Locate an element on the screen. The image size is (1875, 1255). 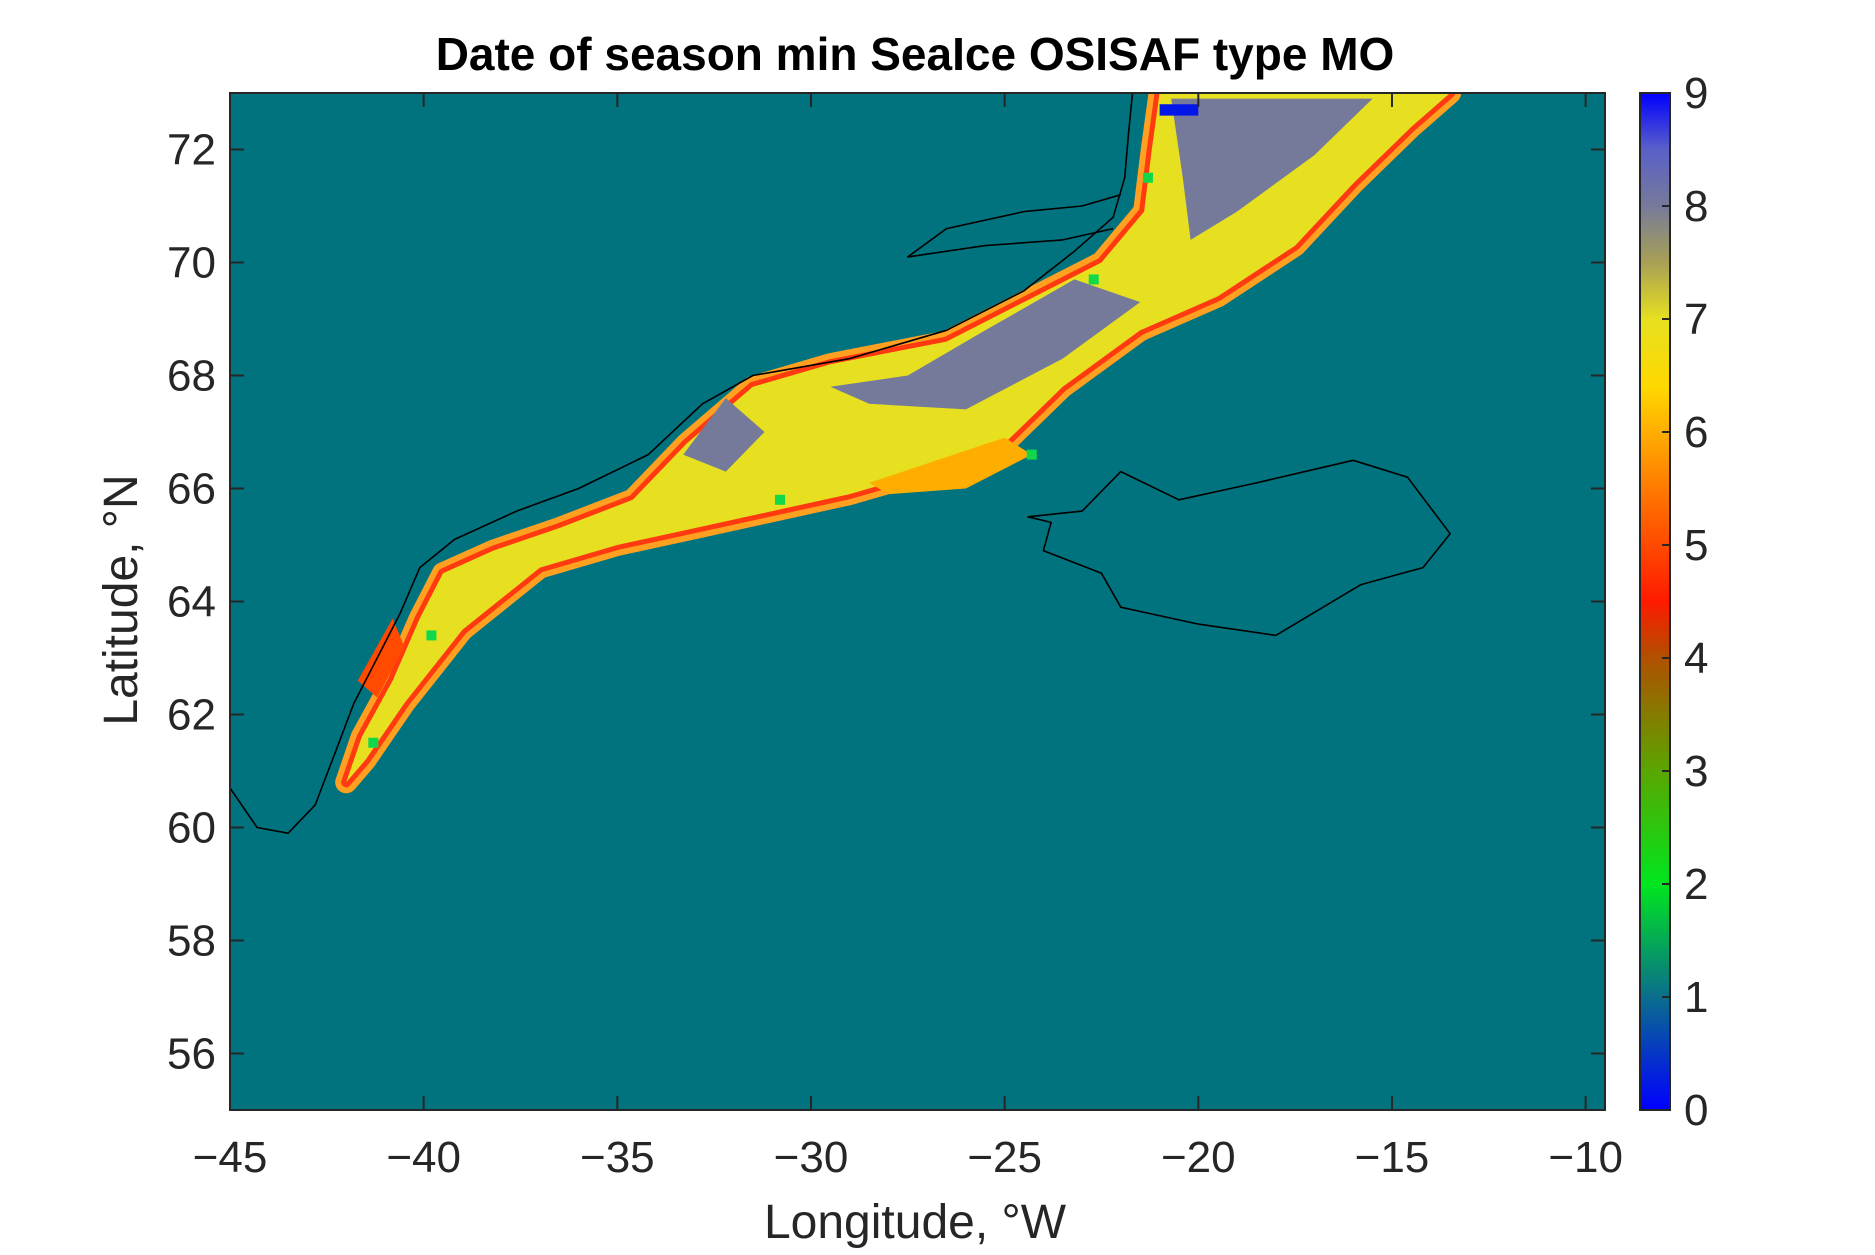
chart-title: Date of season min SeaIce OSISAF type MO is located at coordinates (915, 54).